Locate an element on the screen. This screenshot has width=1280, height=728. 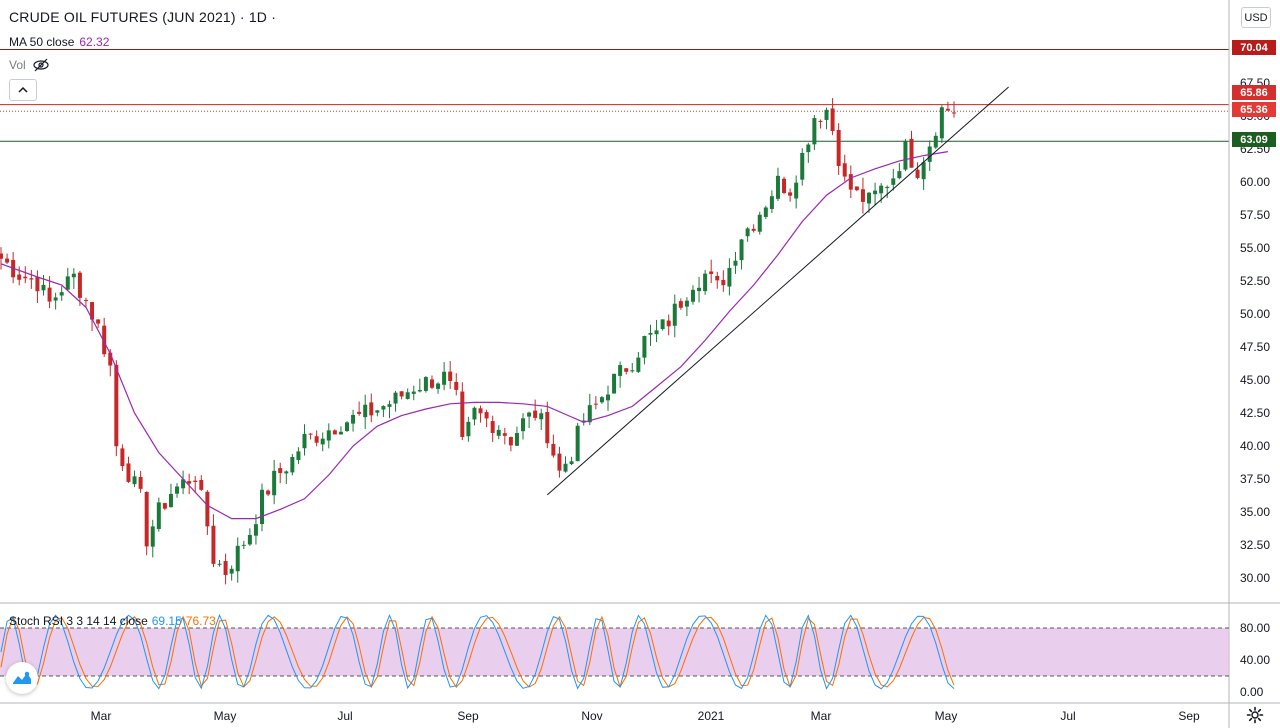
price-tick-label: 57.50 is located at coordinates (1255, 215).